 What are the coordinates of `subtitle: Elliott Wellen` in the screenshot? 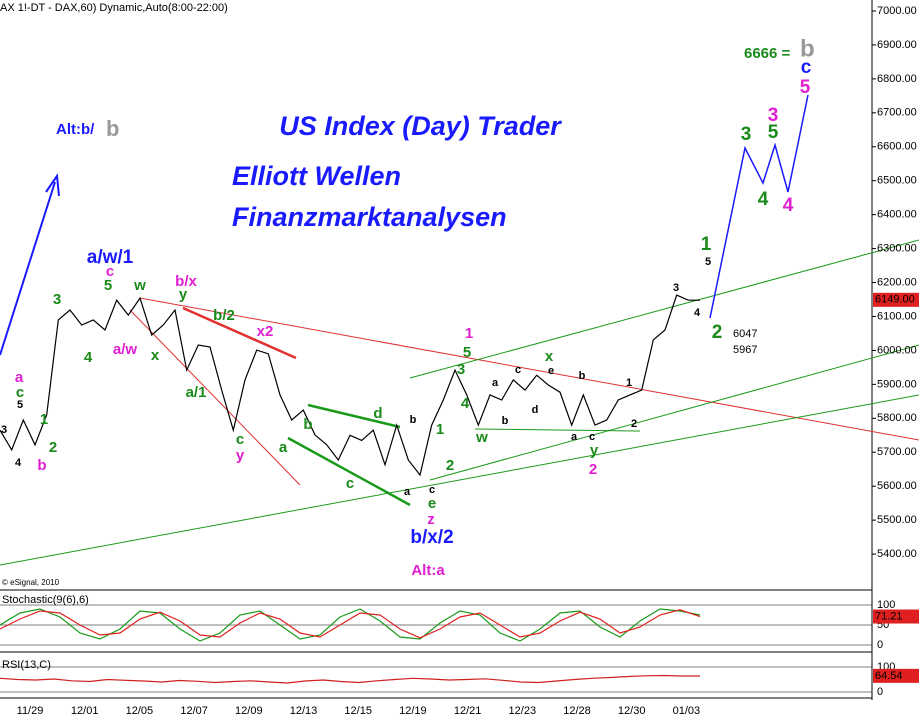 It's located at (316, 176).